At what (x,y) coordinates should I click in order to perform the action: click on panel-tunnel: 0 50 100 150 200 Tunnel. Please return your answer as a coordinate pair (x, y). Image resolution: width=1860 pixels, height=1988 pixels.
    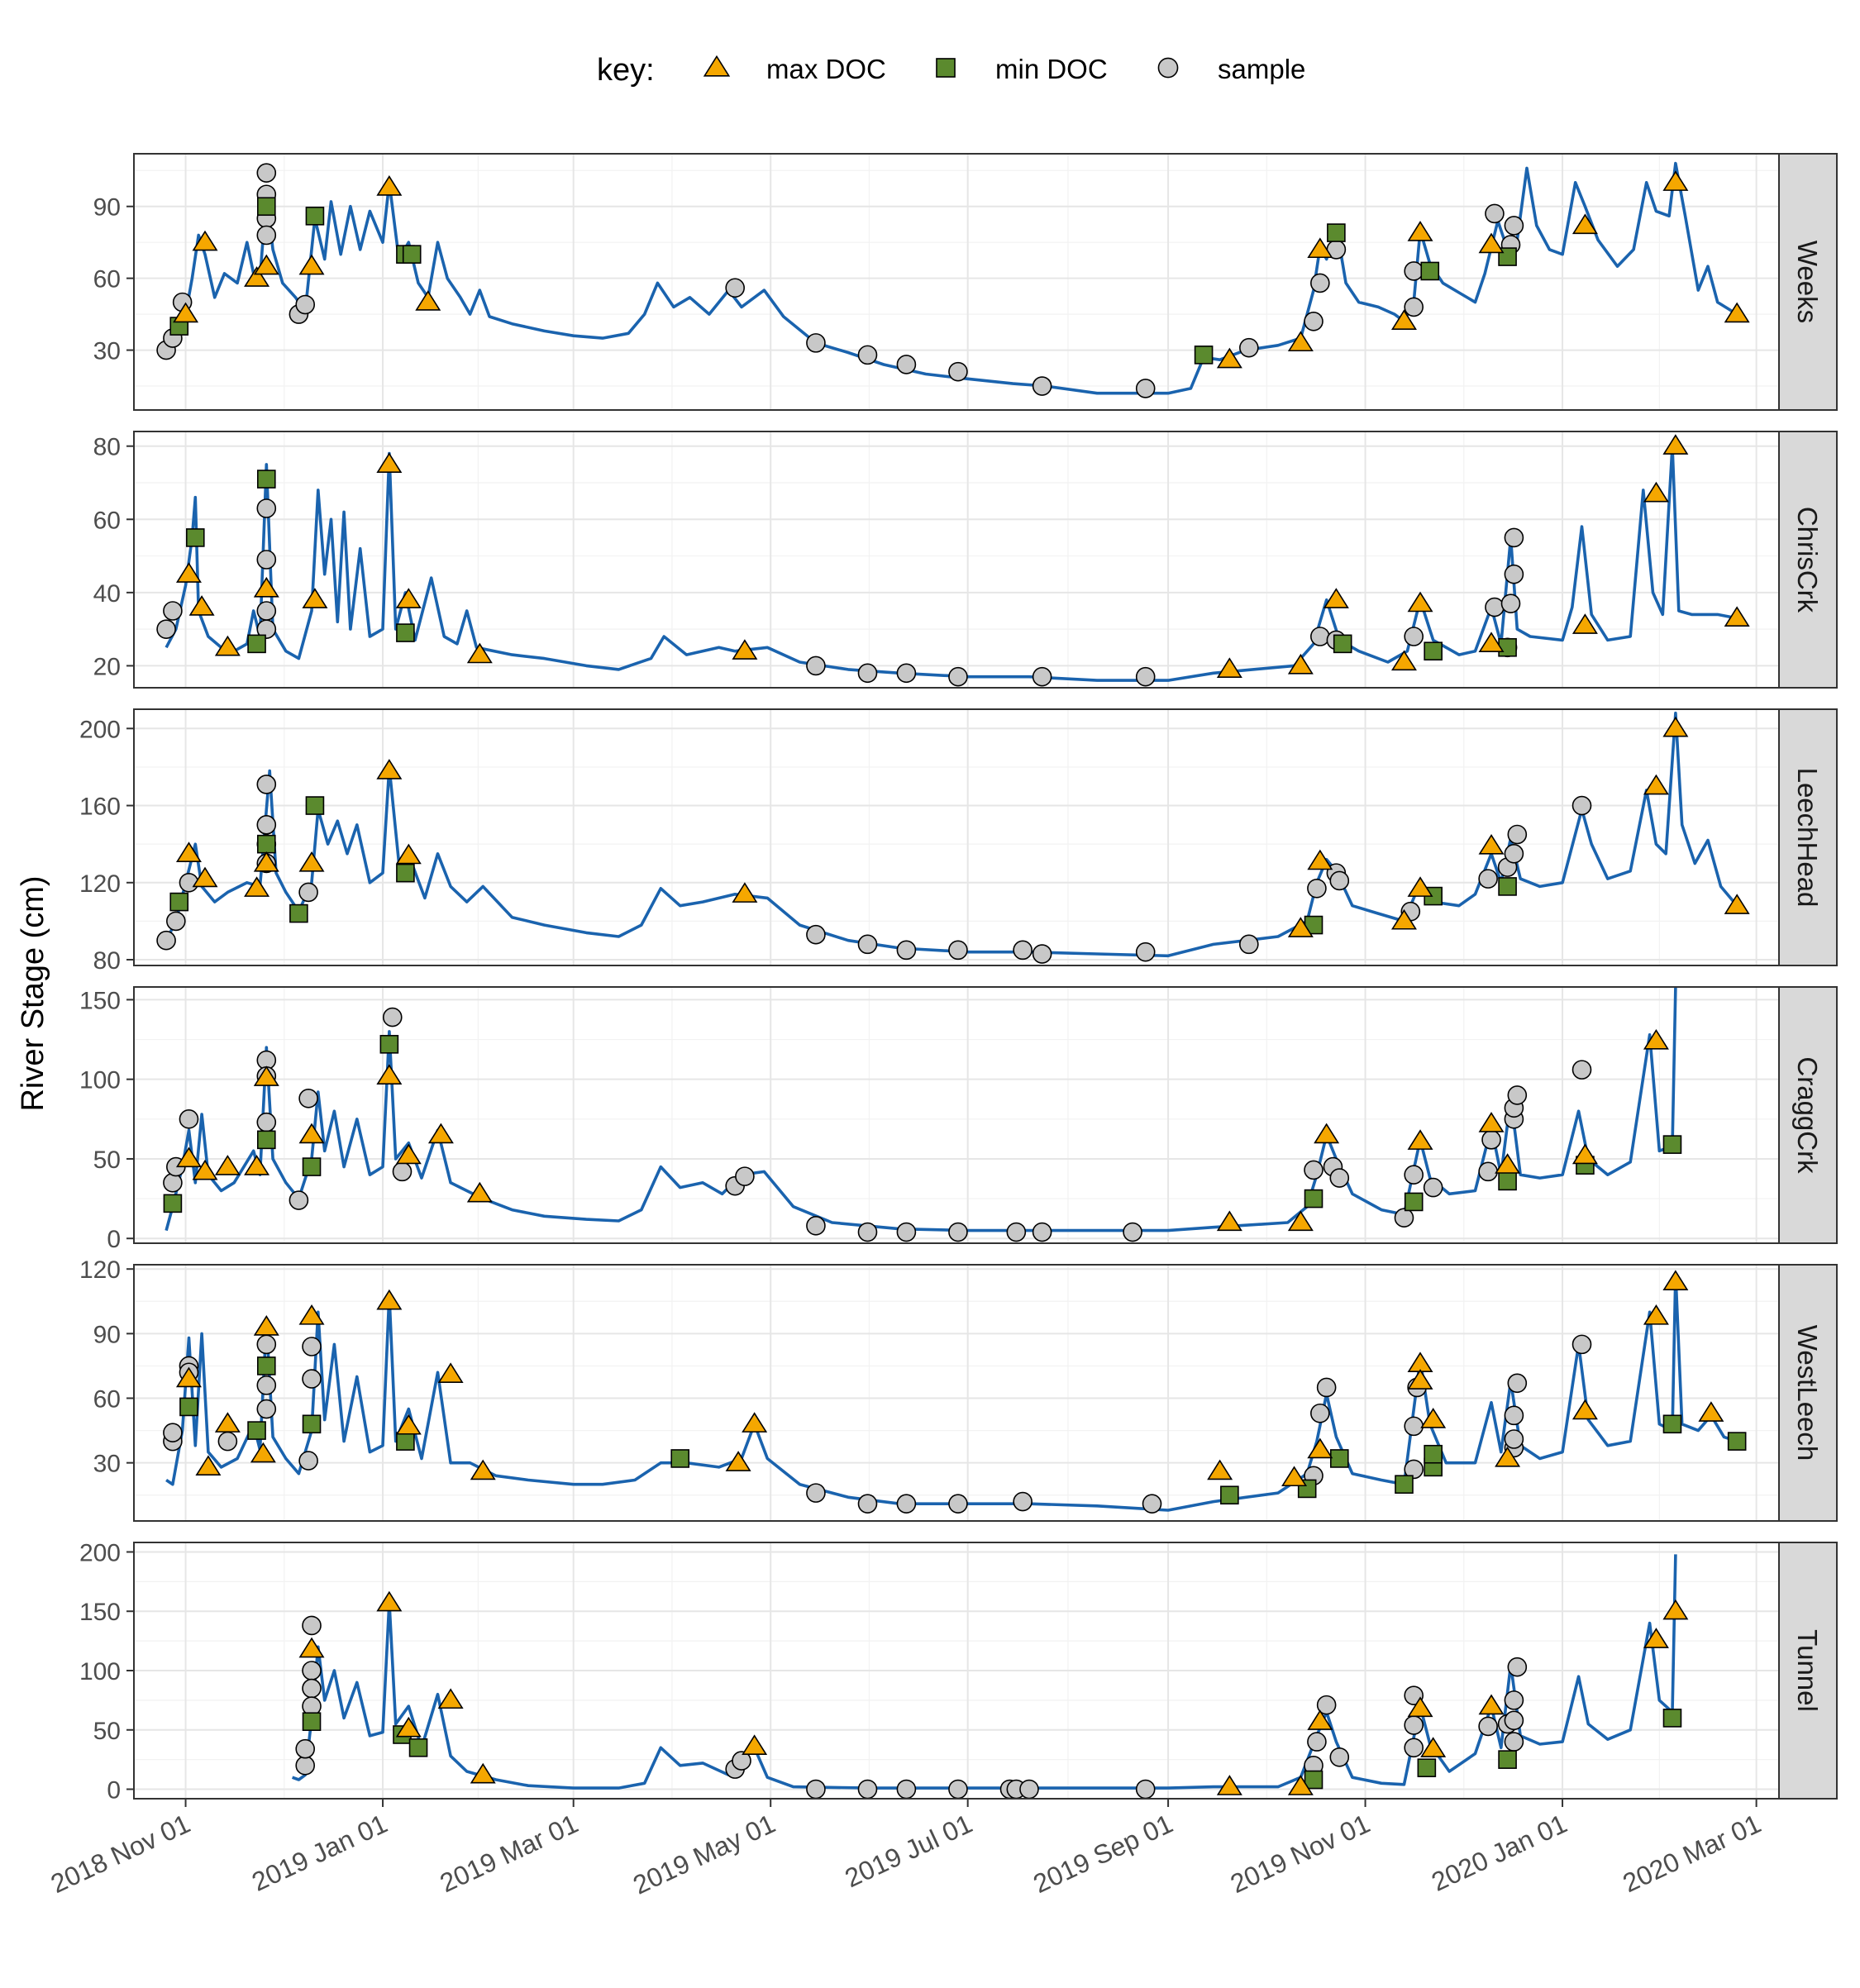
    Looking at the image, I should click on (958, 1671).